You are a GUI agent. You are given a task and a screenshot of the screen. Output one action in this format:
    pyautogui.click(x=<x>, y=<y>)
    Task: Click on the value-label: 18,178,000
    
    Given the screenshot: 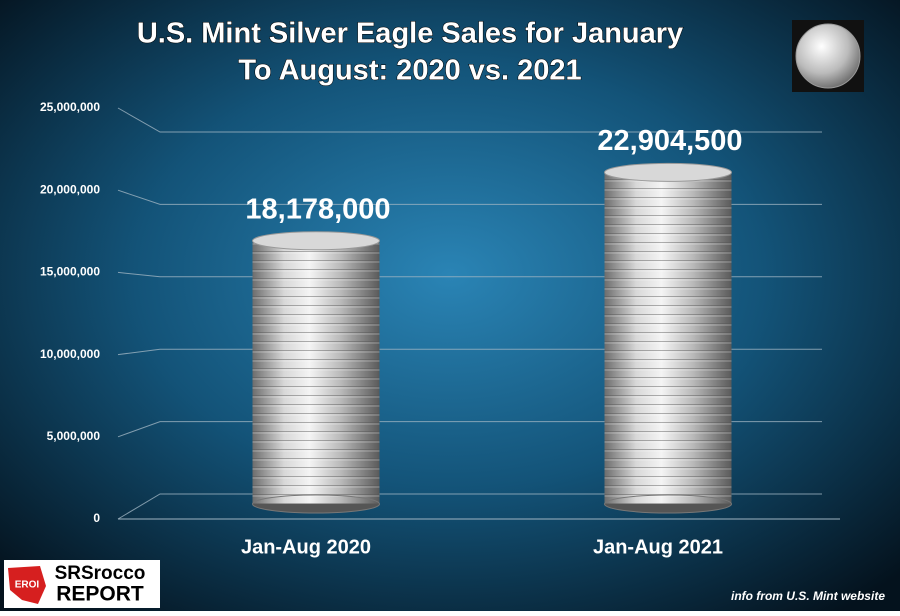 What is the action you would take?
    pyautogui.click(x=317, y=209)
    